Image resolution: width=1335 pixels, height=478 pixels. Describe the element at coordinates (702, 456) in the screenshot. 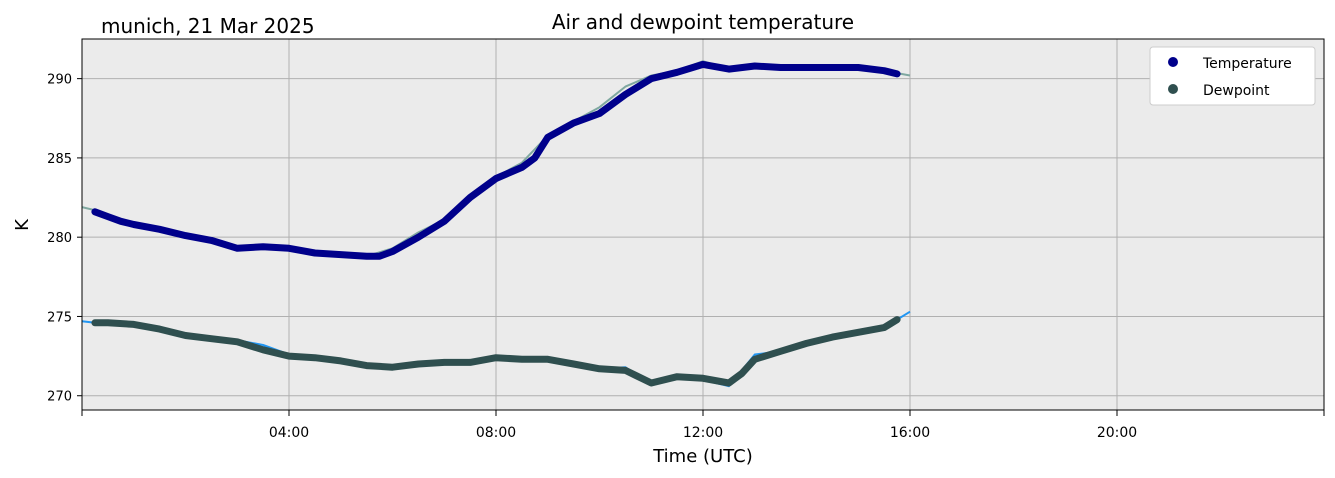

I see `x-axis-label: Time (UTC)` at that location.